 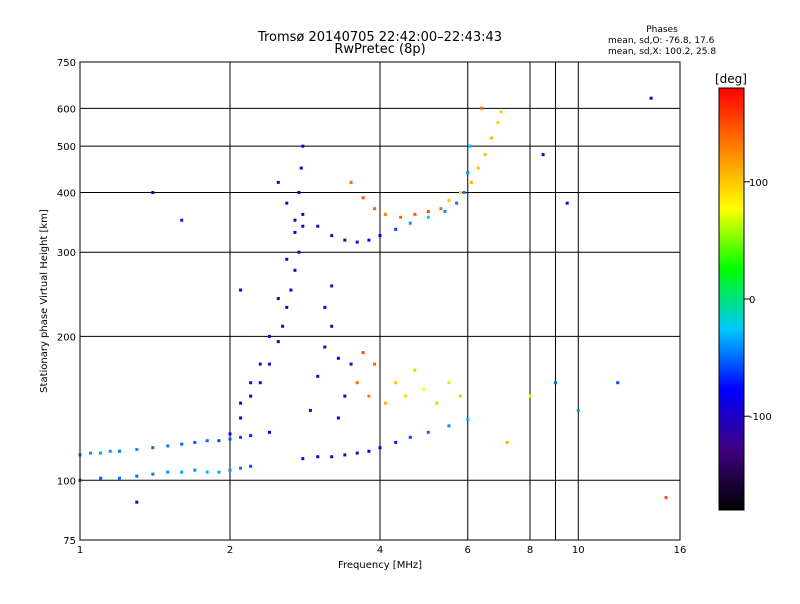 I want to click on y-tick-label: 75, so click(x=69, y=541).